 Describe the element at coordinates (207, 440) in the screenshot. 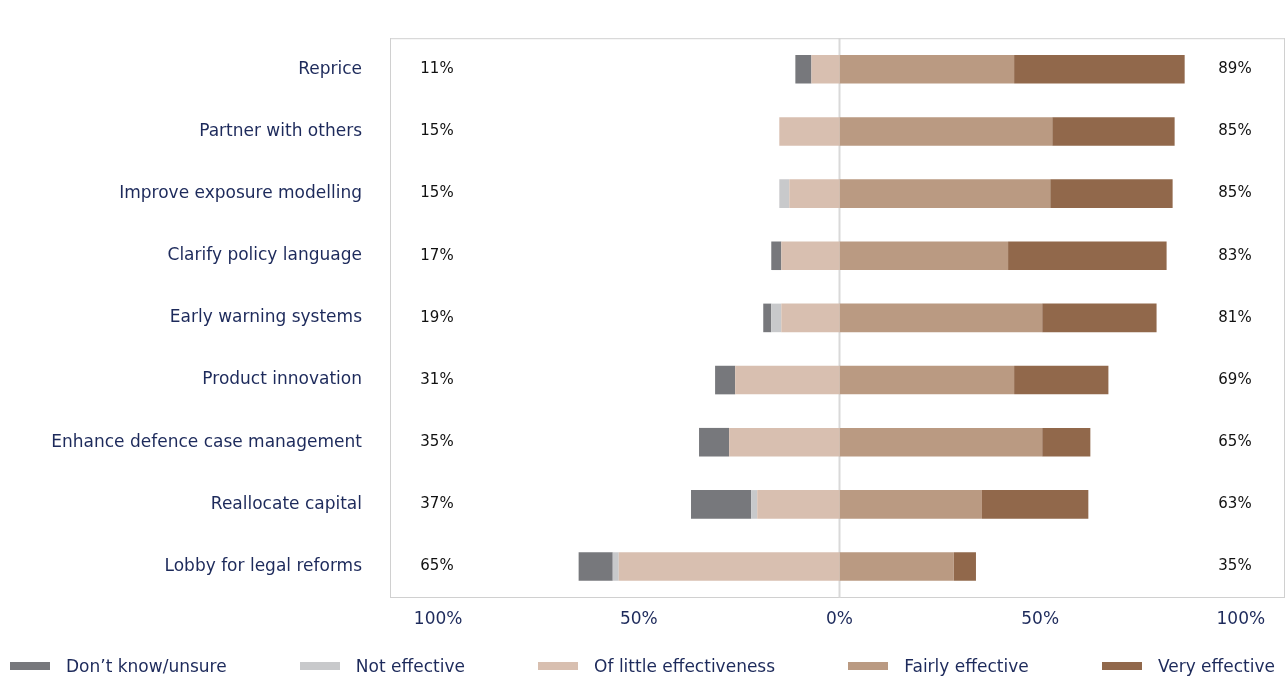

I see `y-tick-label: Enhance defence case management` at that location.